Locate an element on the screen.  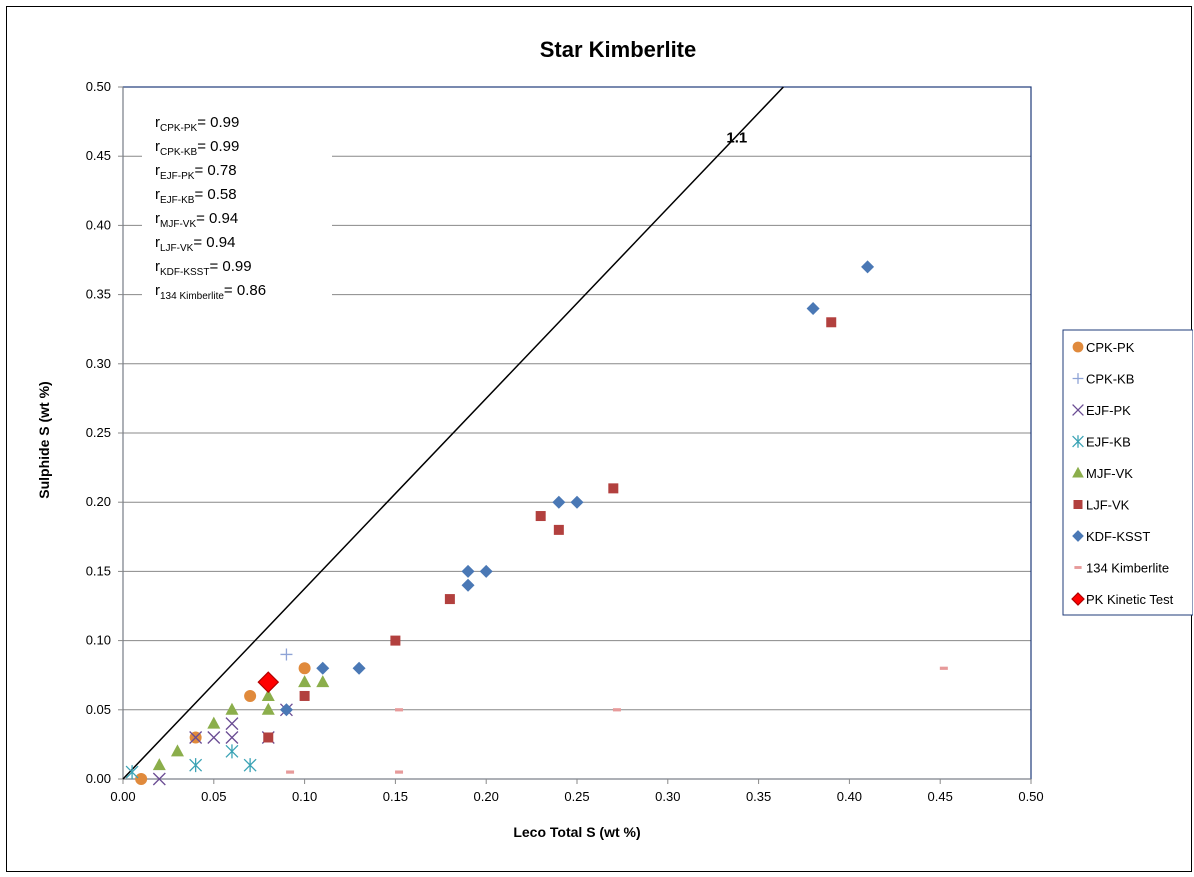
x-tick-label: 0.00 is located at coordinates (122, 796).